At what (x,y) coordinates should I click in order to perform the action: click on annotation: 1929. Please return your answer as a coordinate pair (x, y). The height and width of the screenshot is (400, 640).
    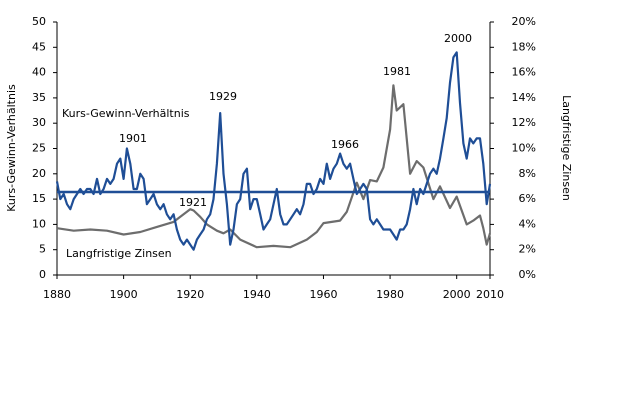
    Looking at the image, I should click on (223, 96).